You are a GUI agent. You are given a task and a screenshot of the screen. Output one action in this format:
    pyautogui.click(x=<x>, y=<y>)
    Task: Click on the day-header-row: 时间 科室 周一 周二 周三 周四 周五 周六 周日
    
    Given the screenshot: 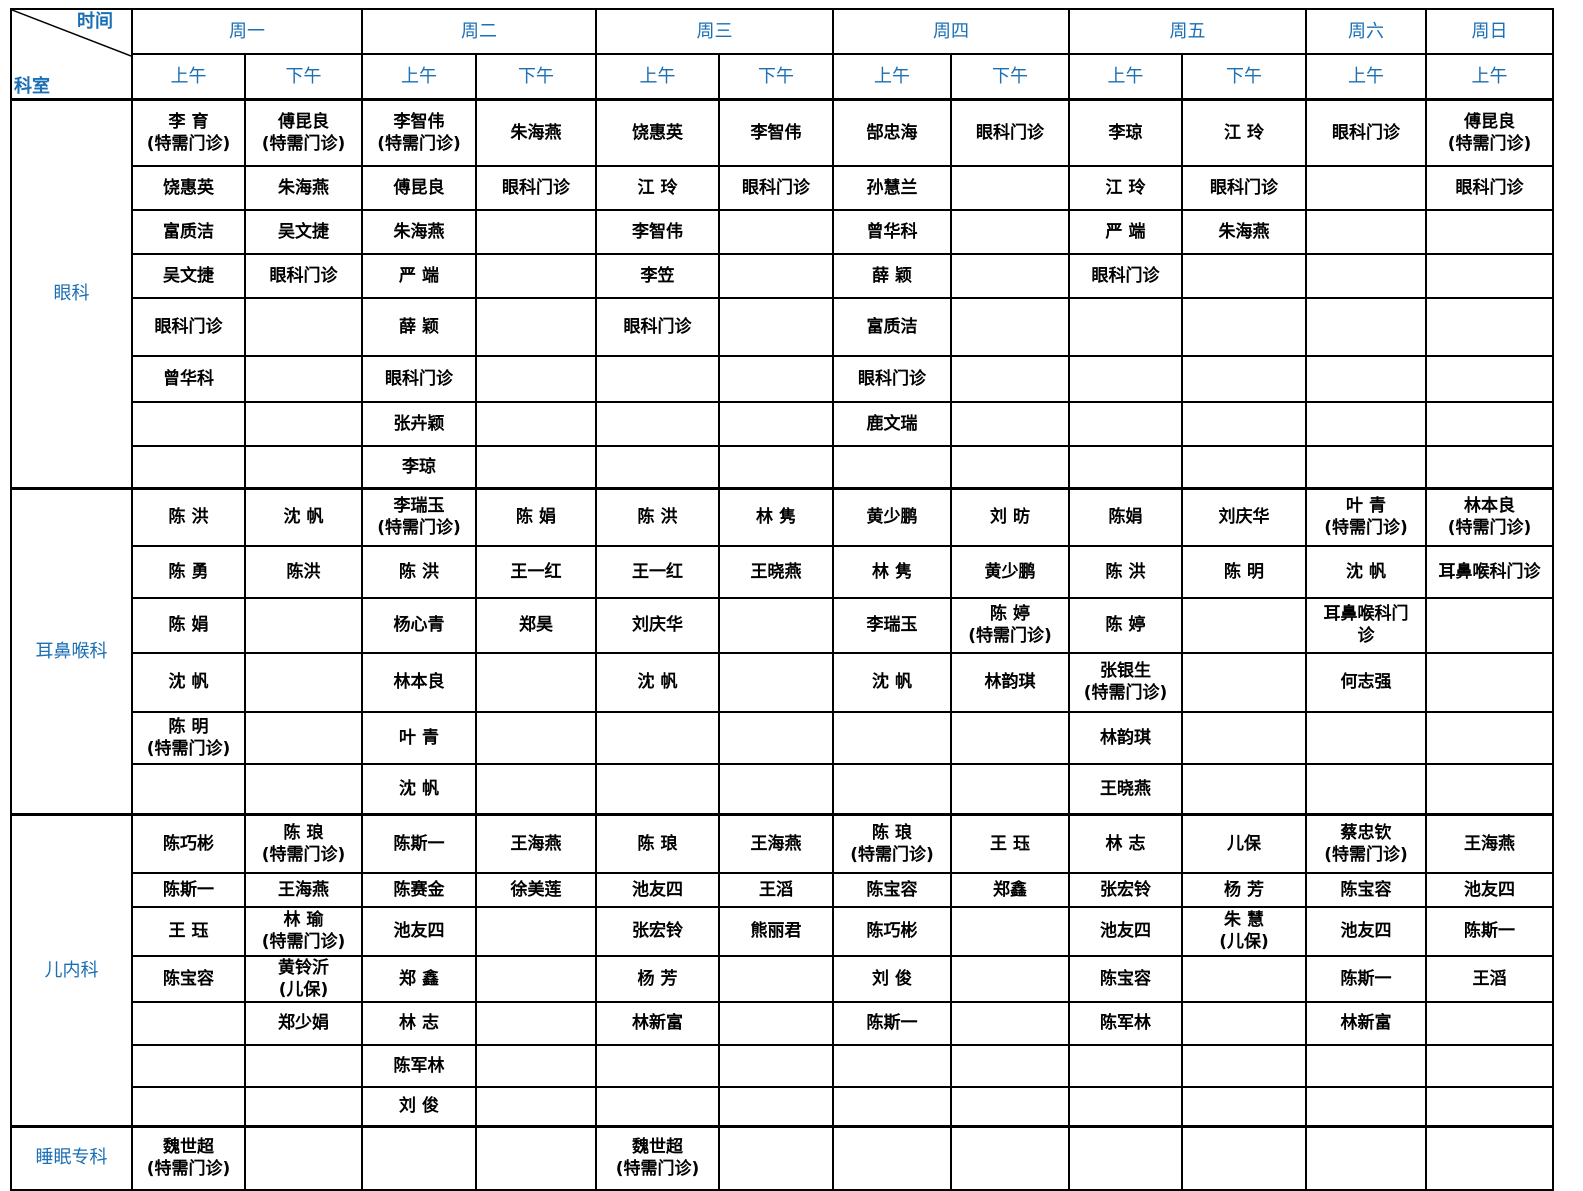 What is the action you would take?
    pyautogui.click(x=782, y=54)
    